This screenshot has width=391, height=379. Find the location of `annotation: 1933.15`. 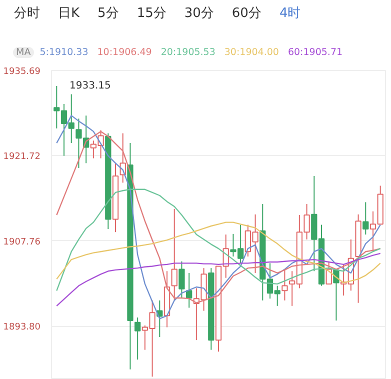

annotation: 1933.15 is located at coordinates (90, 86).